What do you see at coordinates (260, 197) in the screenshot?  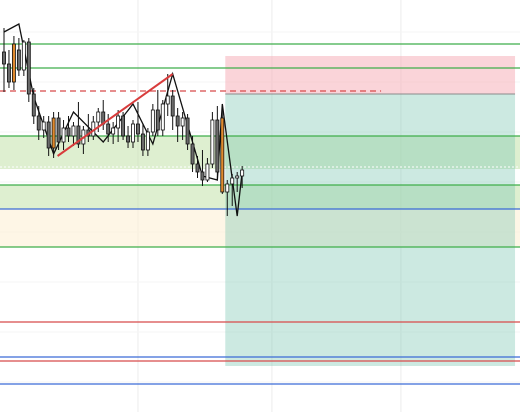 I see `support-zone-green-low` at bounding box center [260, 197].